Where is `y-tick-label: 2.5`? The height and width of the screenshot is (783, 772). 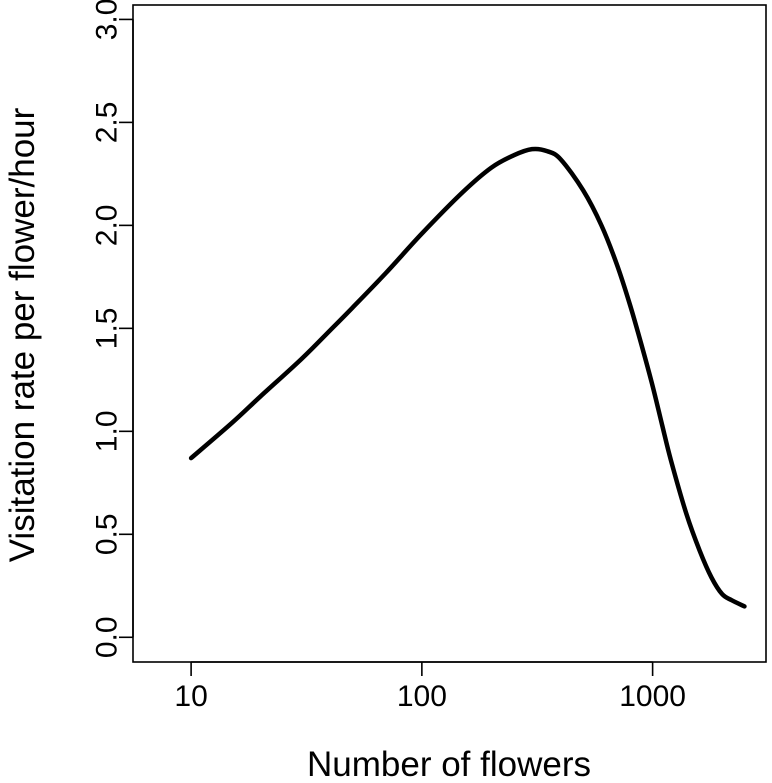
y-tick-label: 2.5 is located at coordinates (107, 123).